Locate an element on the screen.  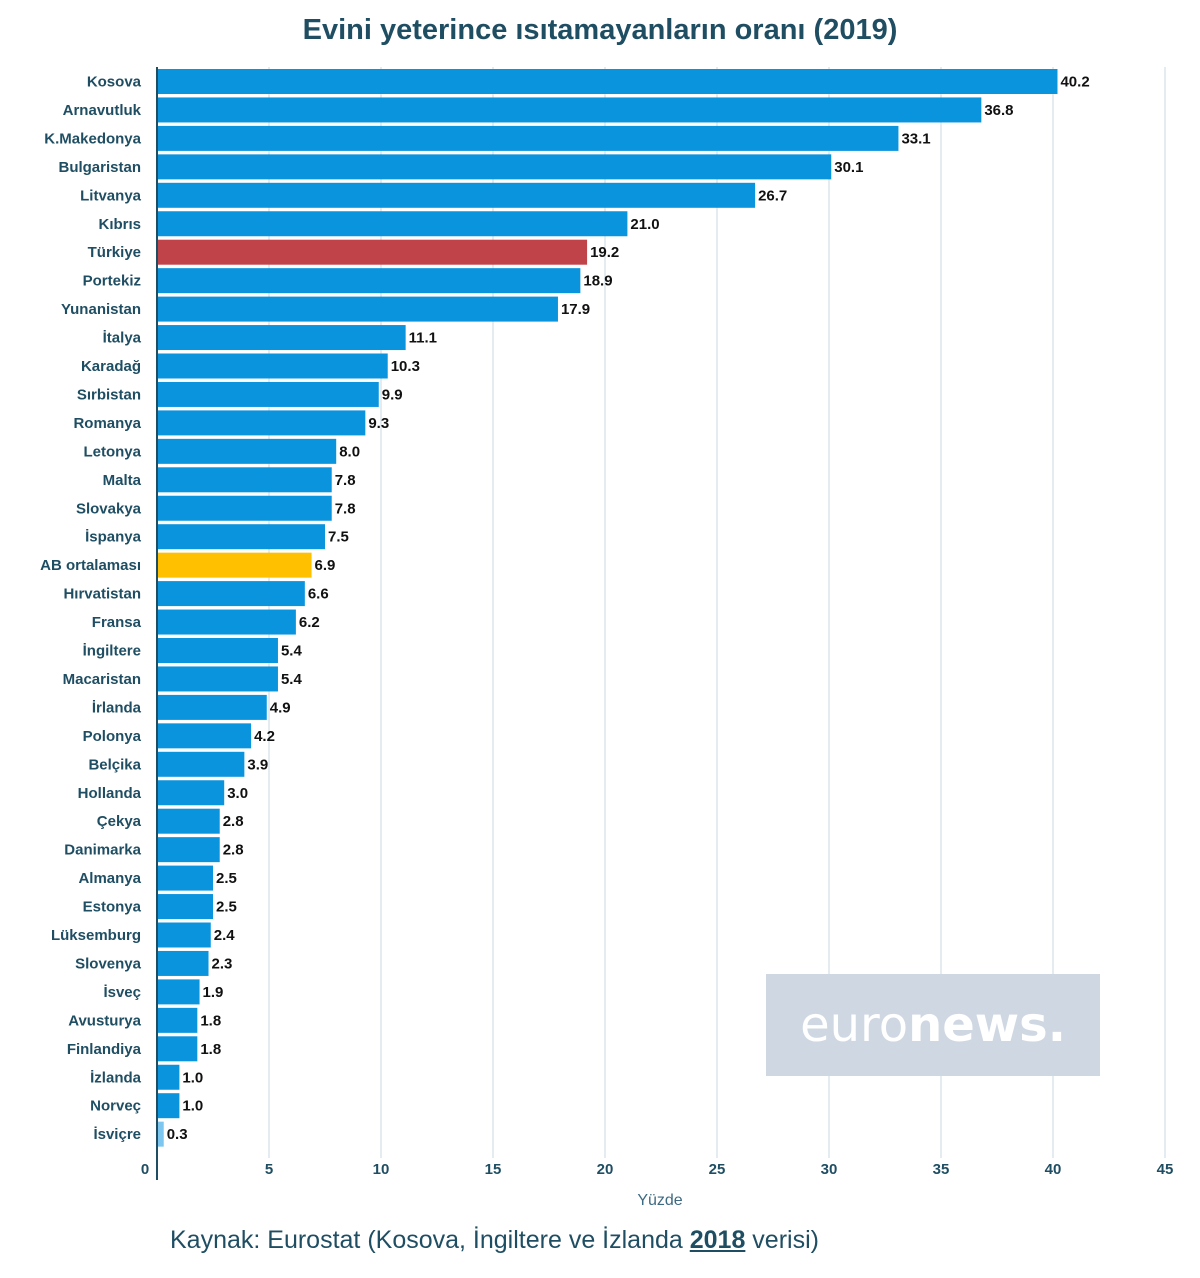
category-label: Karadağ is located at coordinates (111, 366).